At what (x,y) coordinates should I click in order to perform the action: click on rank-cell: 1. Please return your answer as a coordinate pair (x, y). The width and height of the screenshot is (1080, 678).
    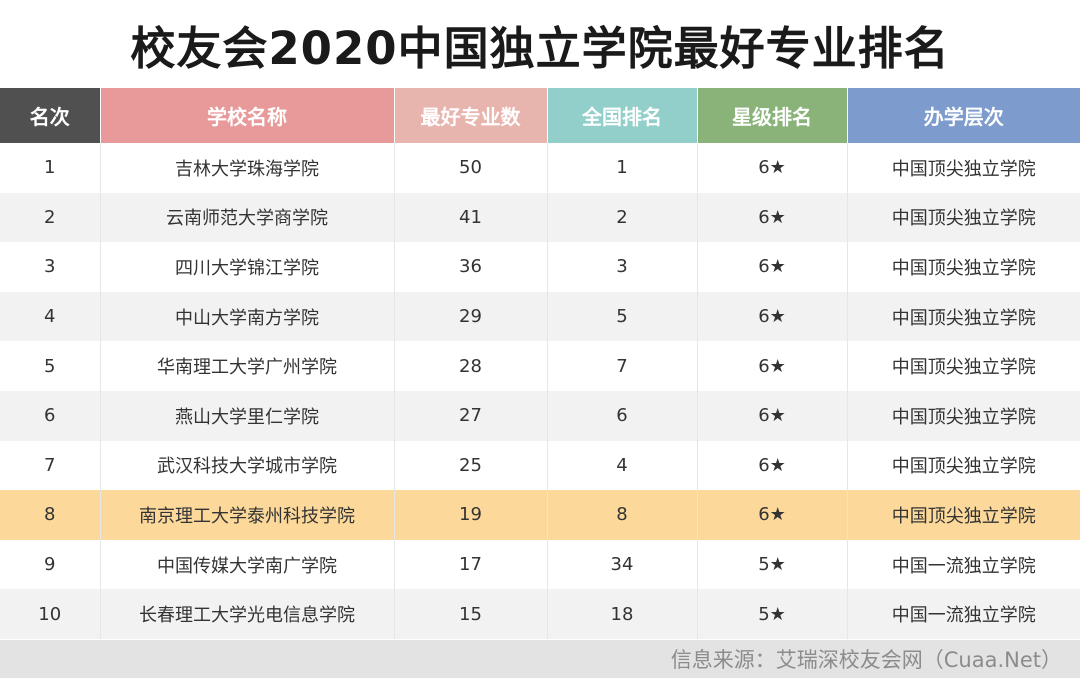
    Looking at the image, I should click on (50, 168).